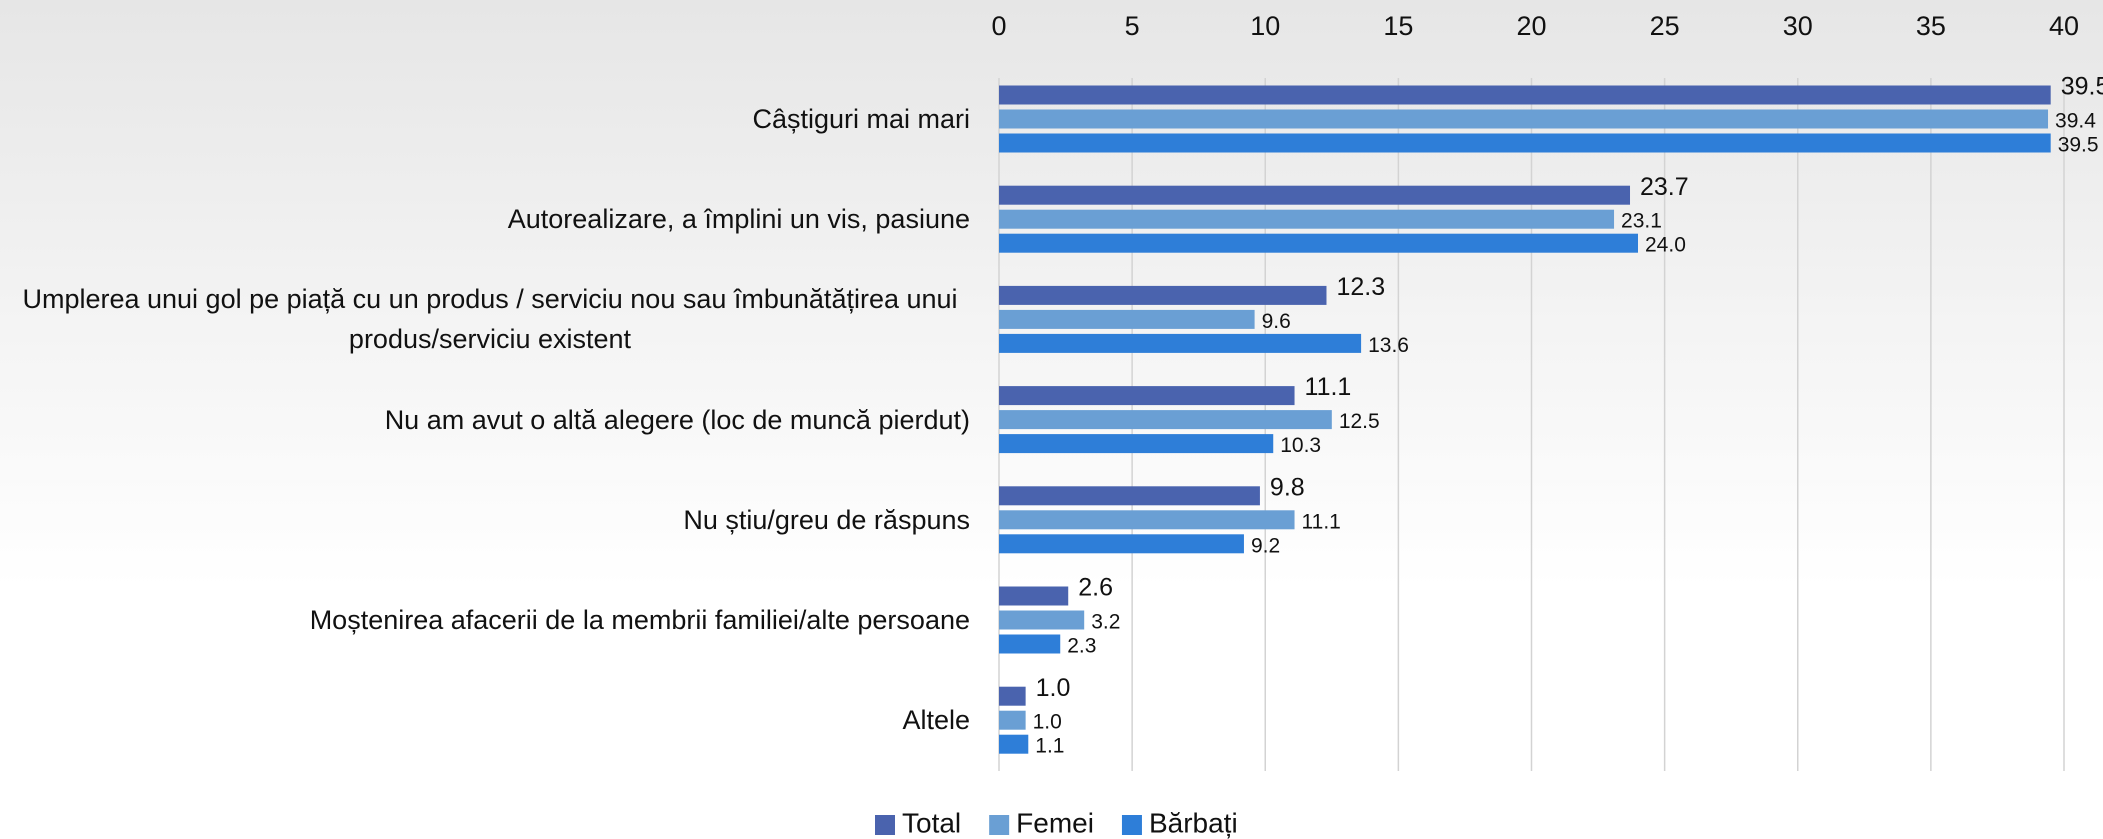 The image size is (2103, 839). What do you see at coordinates (1276, 321) in the screenshot?
I see `value-label: 9.6` at bounding box center [1276, 321].